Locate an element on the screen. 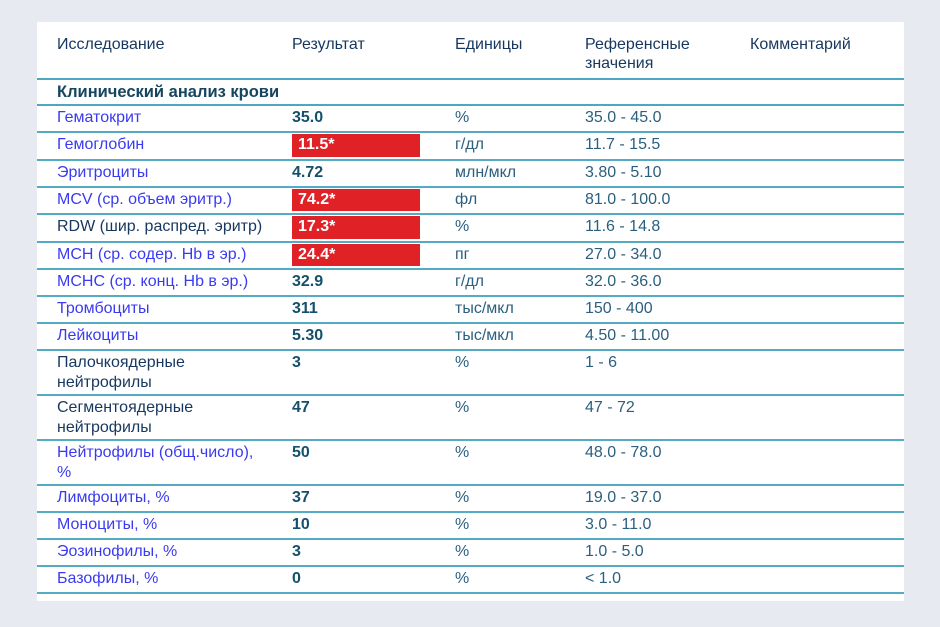 This screenshot has width=940, height=627. reference-range: 35.0 - 45.0 is located at coordinates (623, 117).